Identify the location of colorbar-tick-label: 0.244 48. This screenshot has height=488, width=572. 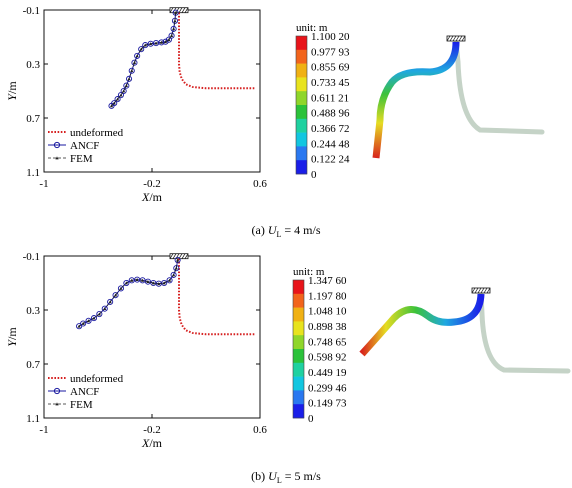
(330, 144).